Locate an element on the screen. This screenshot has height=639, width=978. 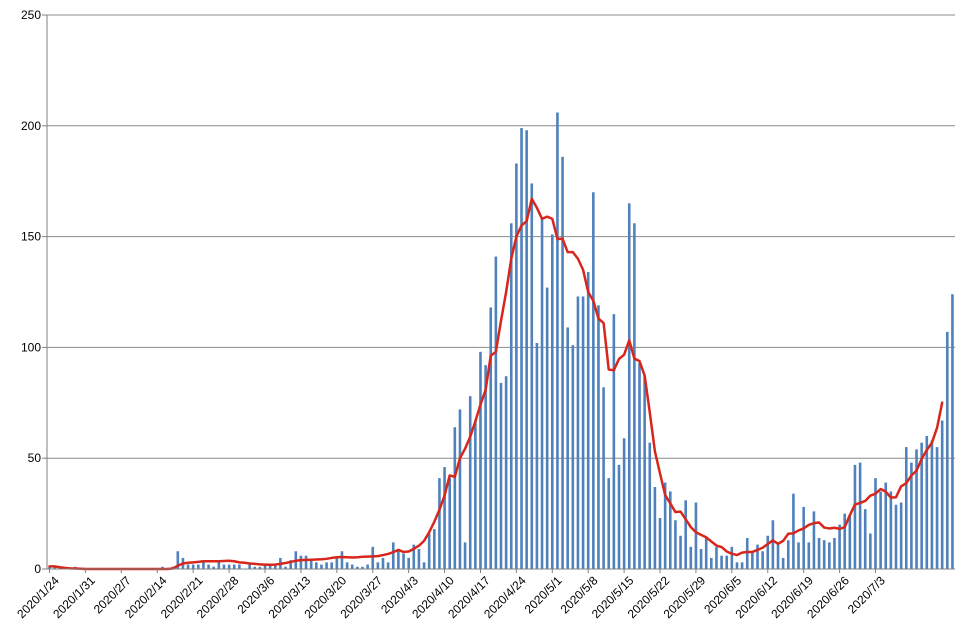
y-tick-label: 250 is located at coordinates (31, 15).